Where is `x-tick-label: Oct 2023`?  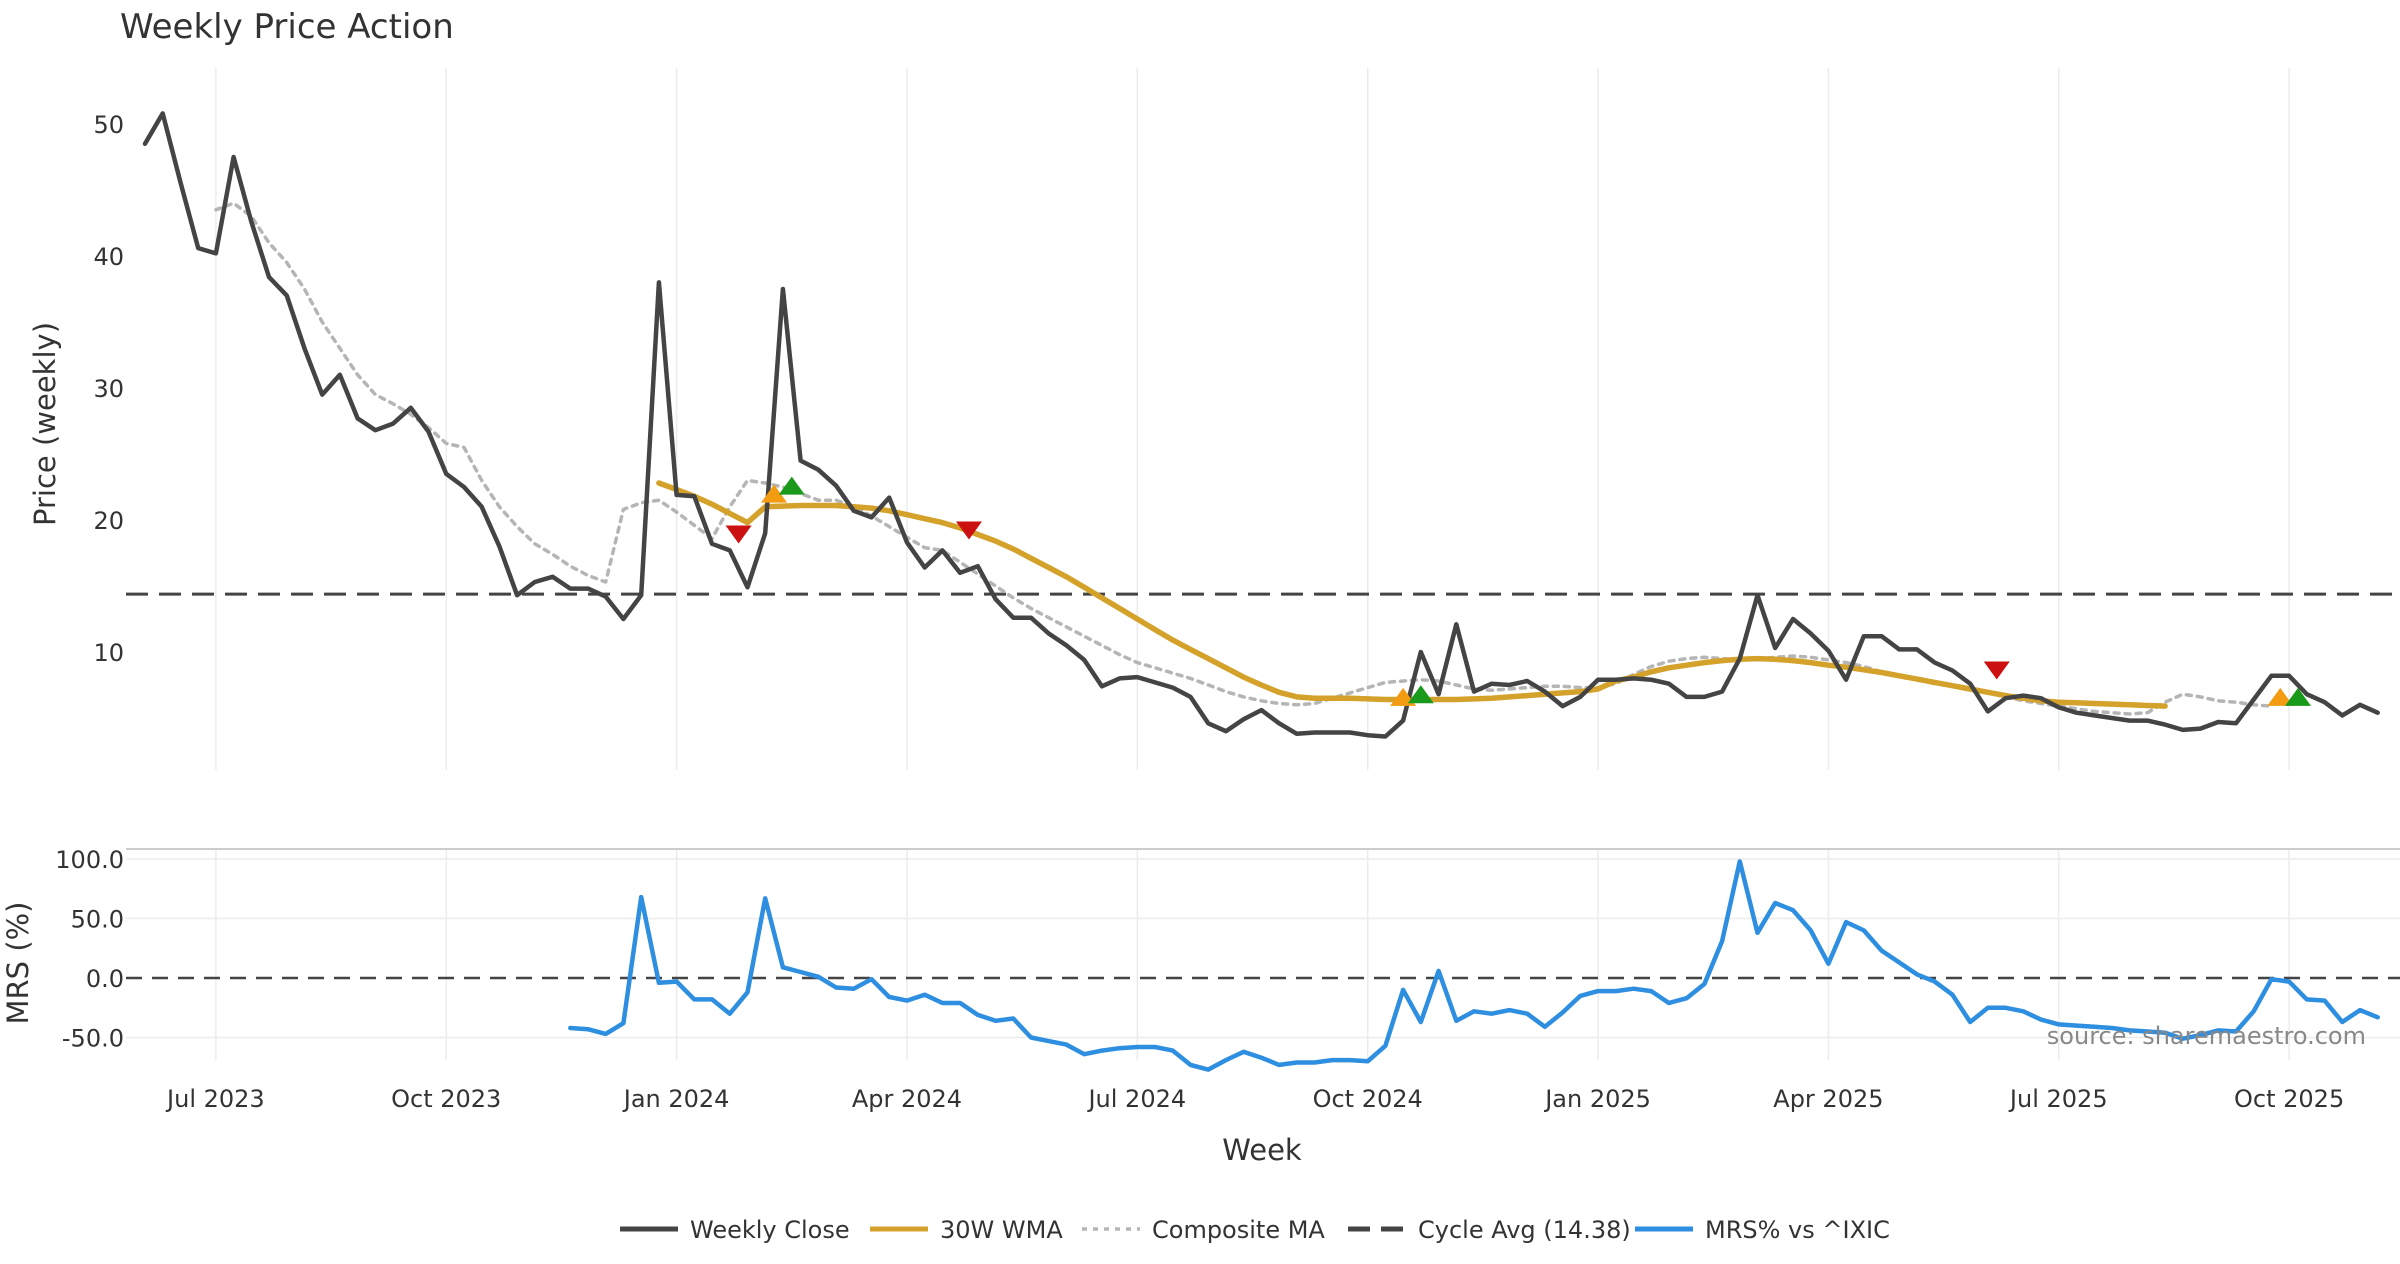
x-tick-label: Oct 2023 is located at coordinates (446, 1099).